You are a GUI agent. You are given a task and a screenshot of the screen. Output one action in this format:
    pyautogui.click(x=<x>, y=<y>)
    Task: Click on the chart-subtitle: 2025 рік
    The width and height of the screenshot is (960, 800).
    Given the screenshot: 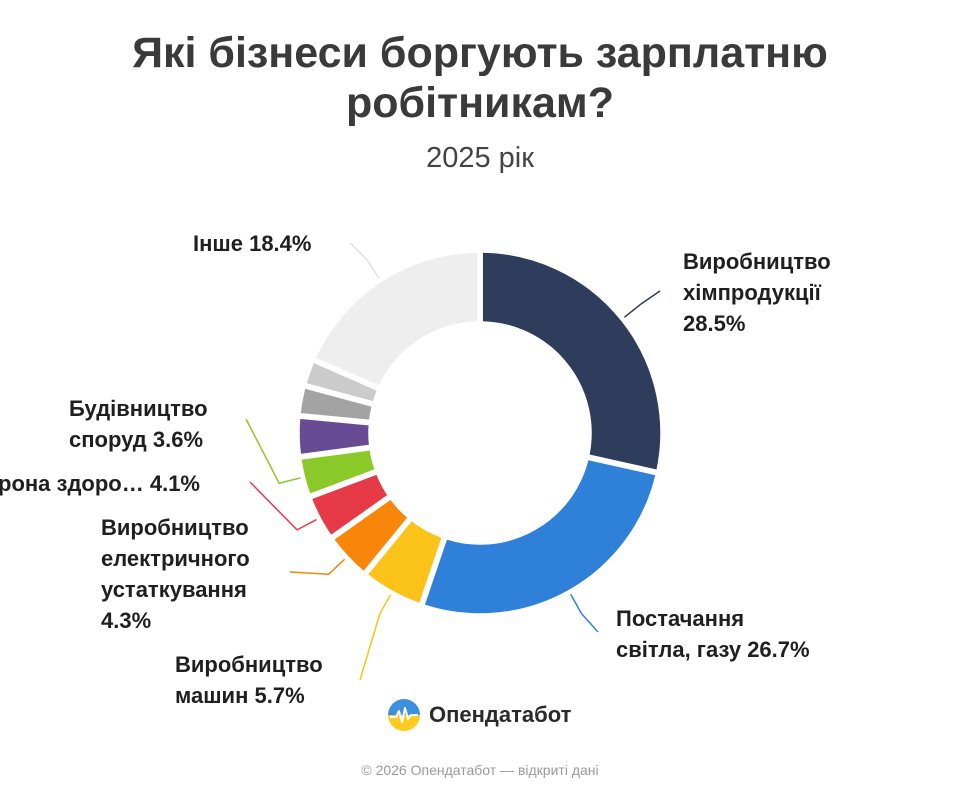 What is the action you would take?
    pyautogui.click(x=480, y=158)
    